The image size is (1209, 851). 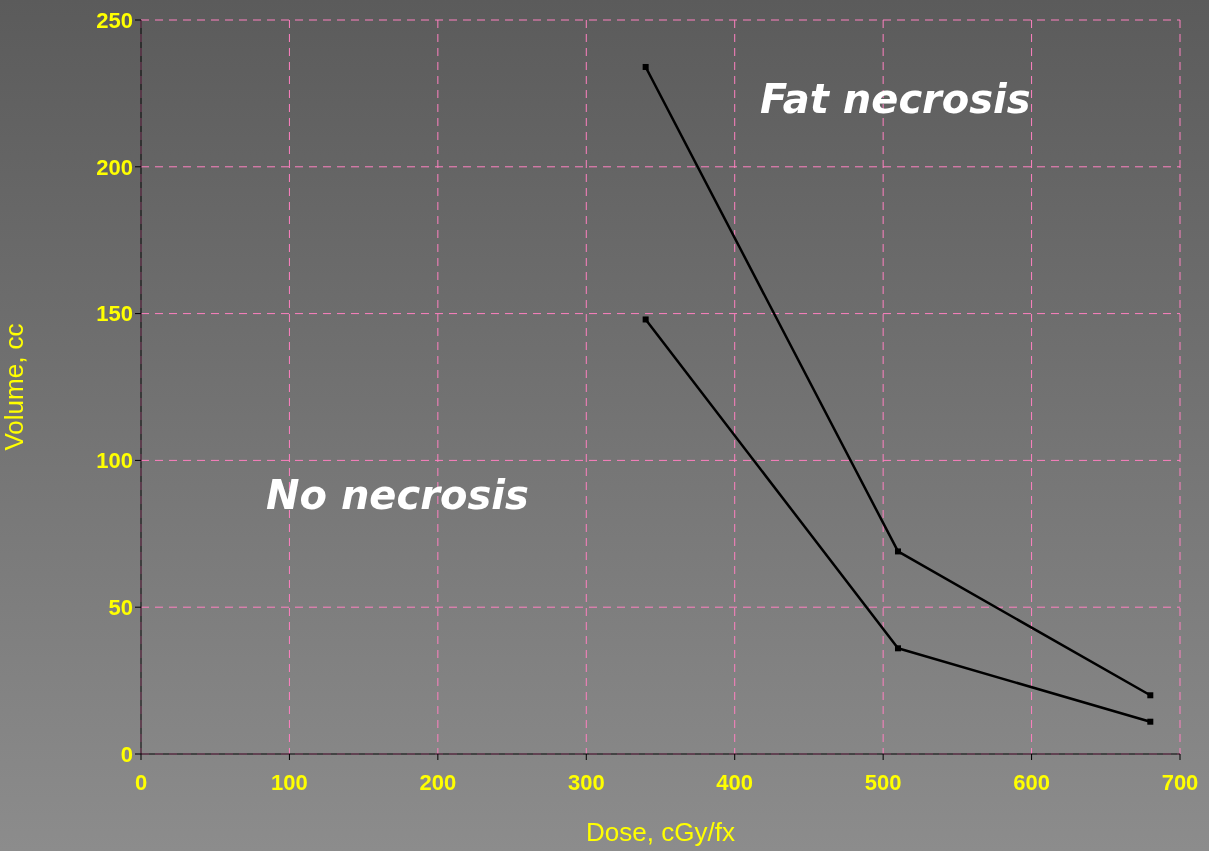 I want to click on y-axis-title: Volume, cc, so click(x=15, y=387).